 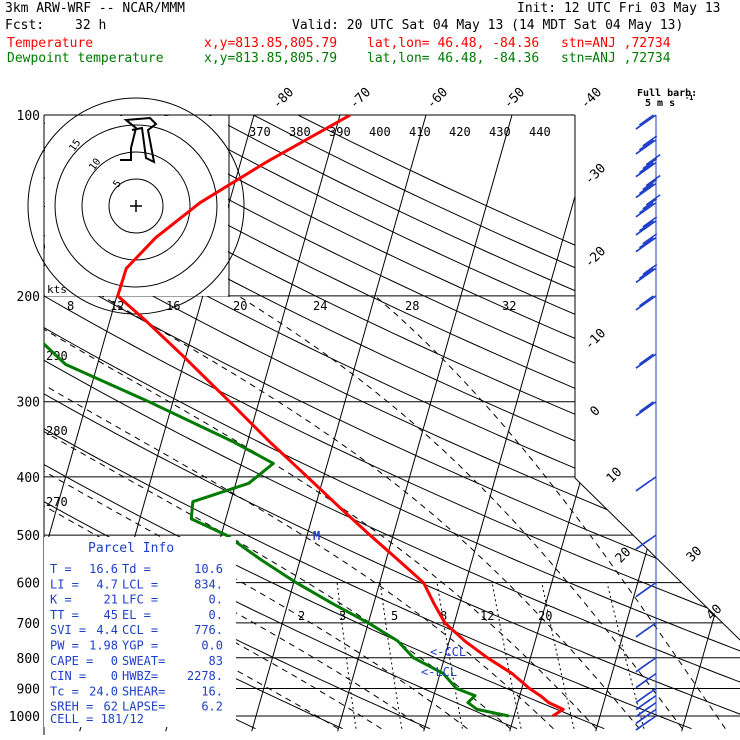 I want to click on isotherm, so click(x=710, y=423).